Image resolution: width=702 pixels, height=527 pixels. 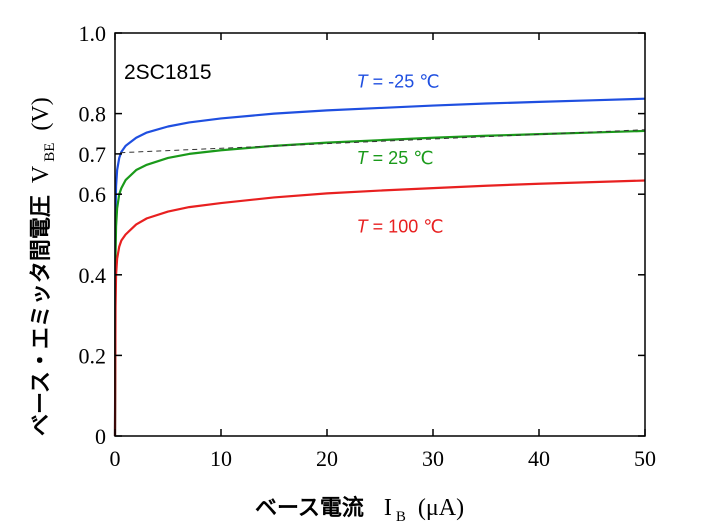 What do you see at coordinates (221, 458) in the screenshot?
I see `x-tick-label: 10` at bounding box center [221, 458].